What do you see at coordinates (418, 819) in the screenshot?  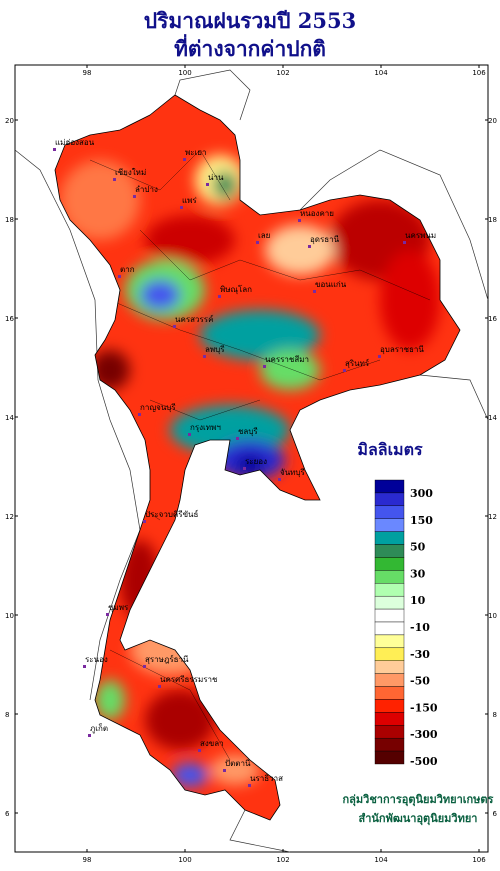 I see `credit-line: สำนักพัฒนาอุตุนิยมวิทยา` at bounding box center [418, 819].